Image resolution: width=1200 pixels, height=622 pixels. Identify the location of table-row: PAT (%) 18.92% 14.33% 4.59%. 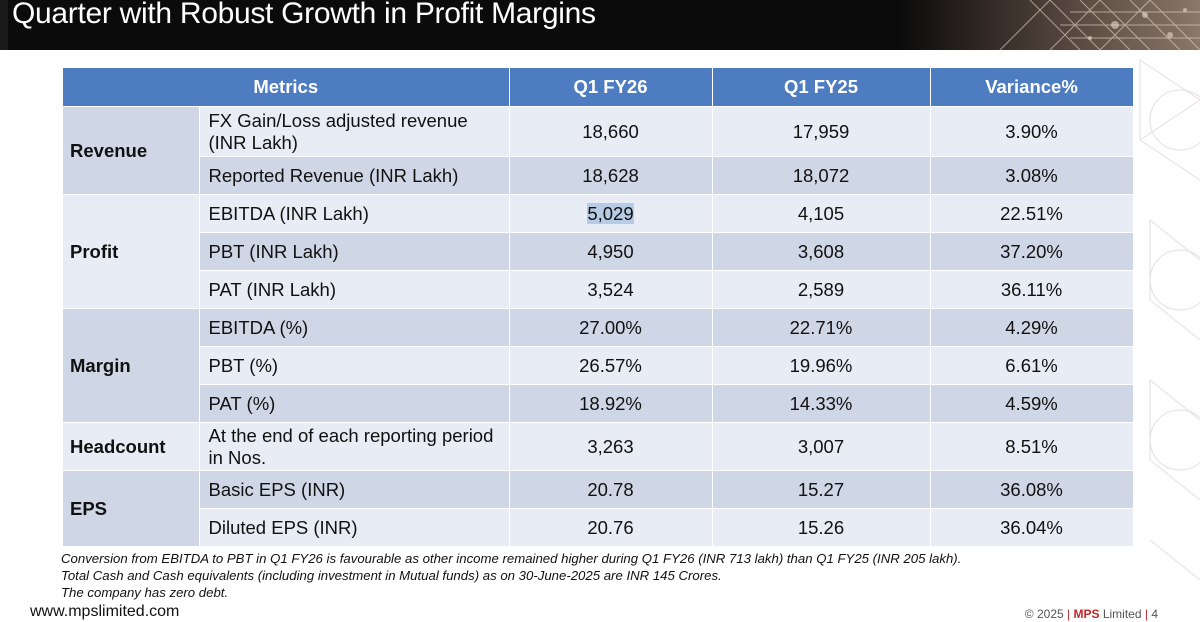
(598, 403).